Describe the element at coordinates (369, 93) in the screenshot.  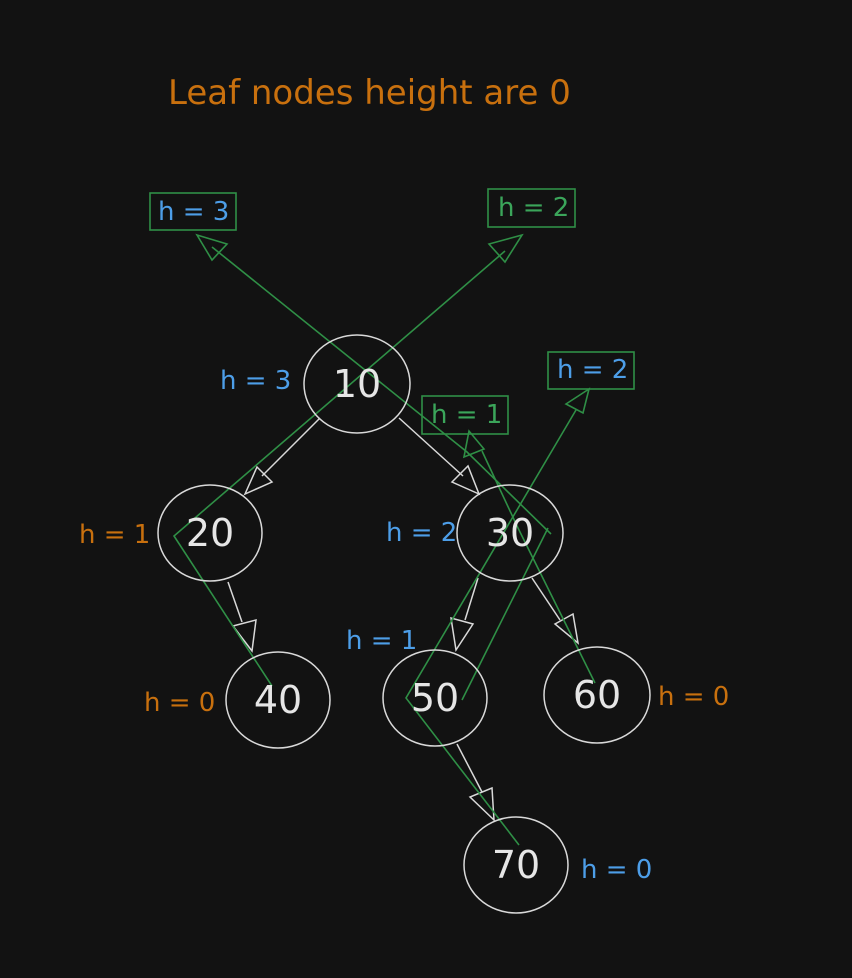
I see `diagram-title: Leaf nodes height are 0` at that location.